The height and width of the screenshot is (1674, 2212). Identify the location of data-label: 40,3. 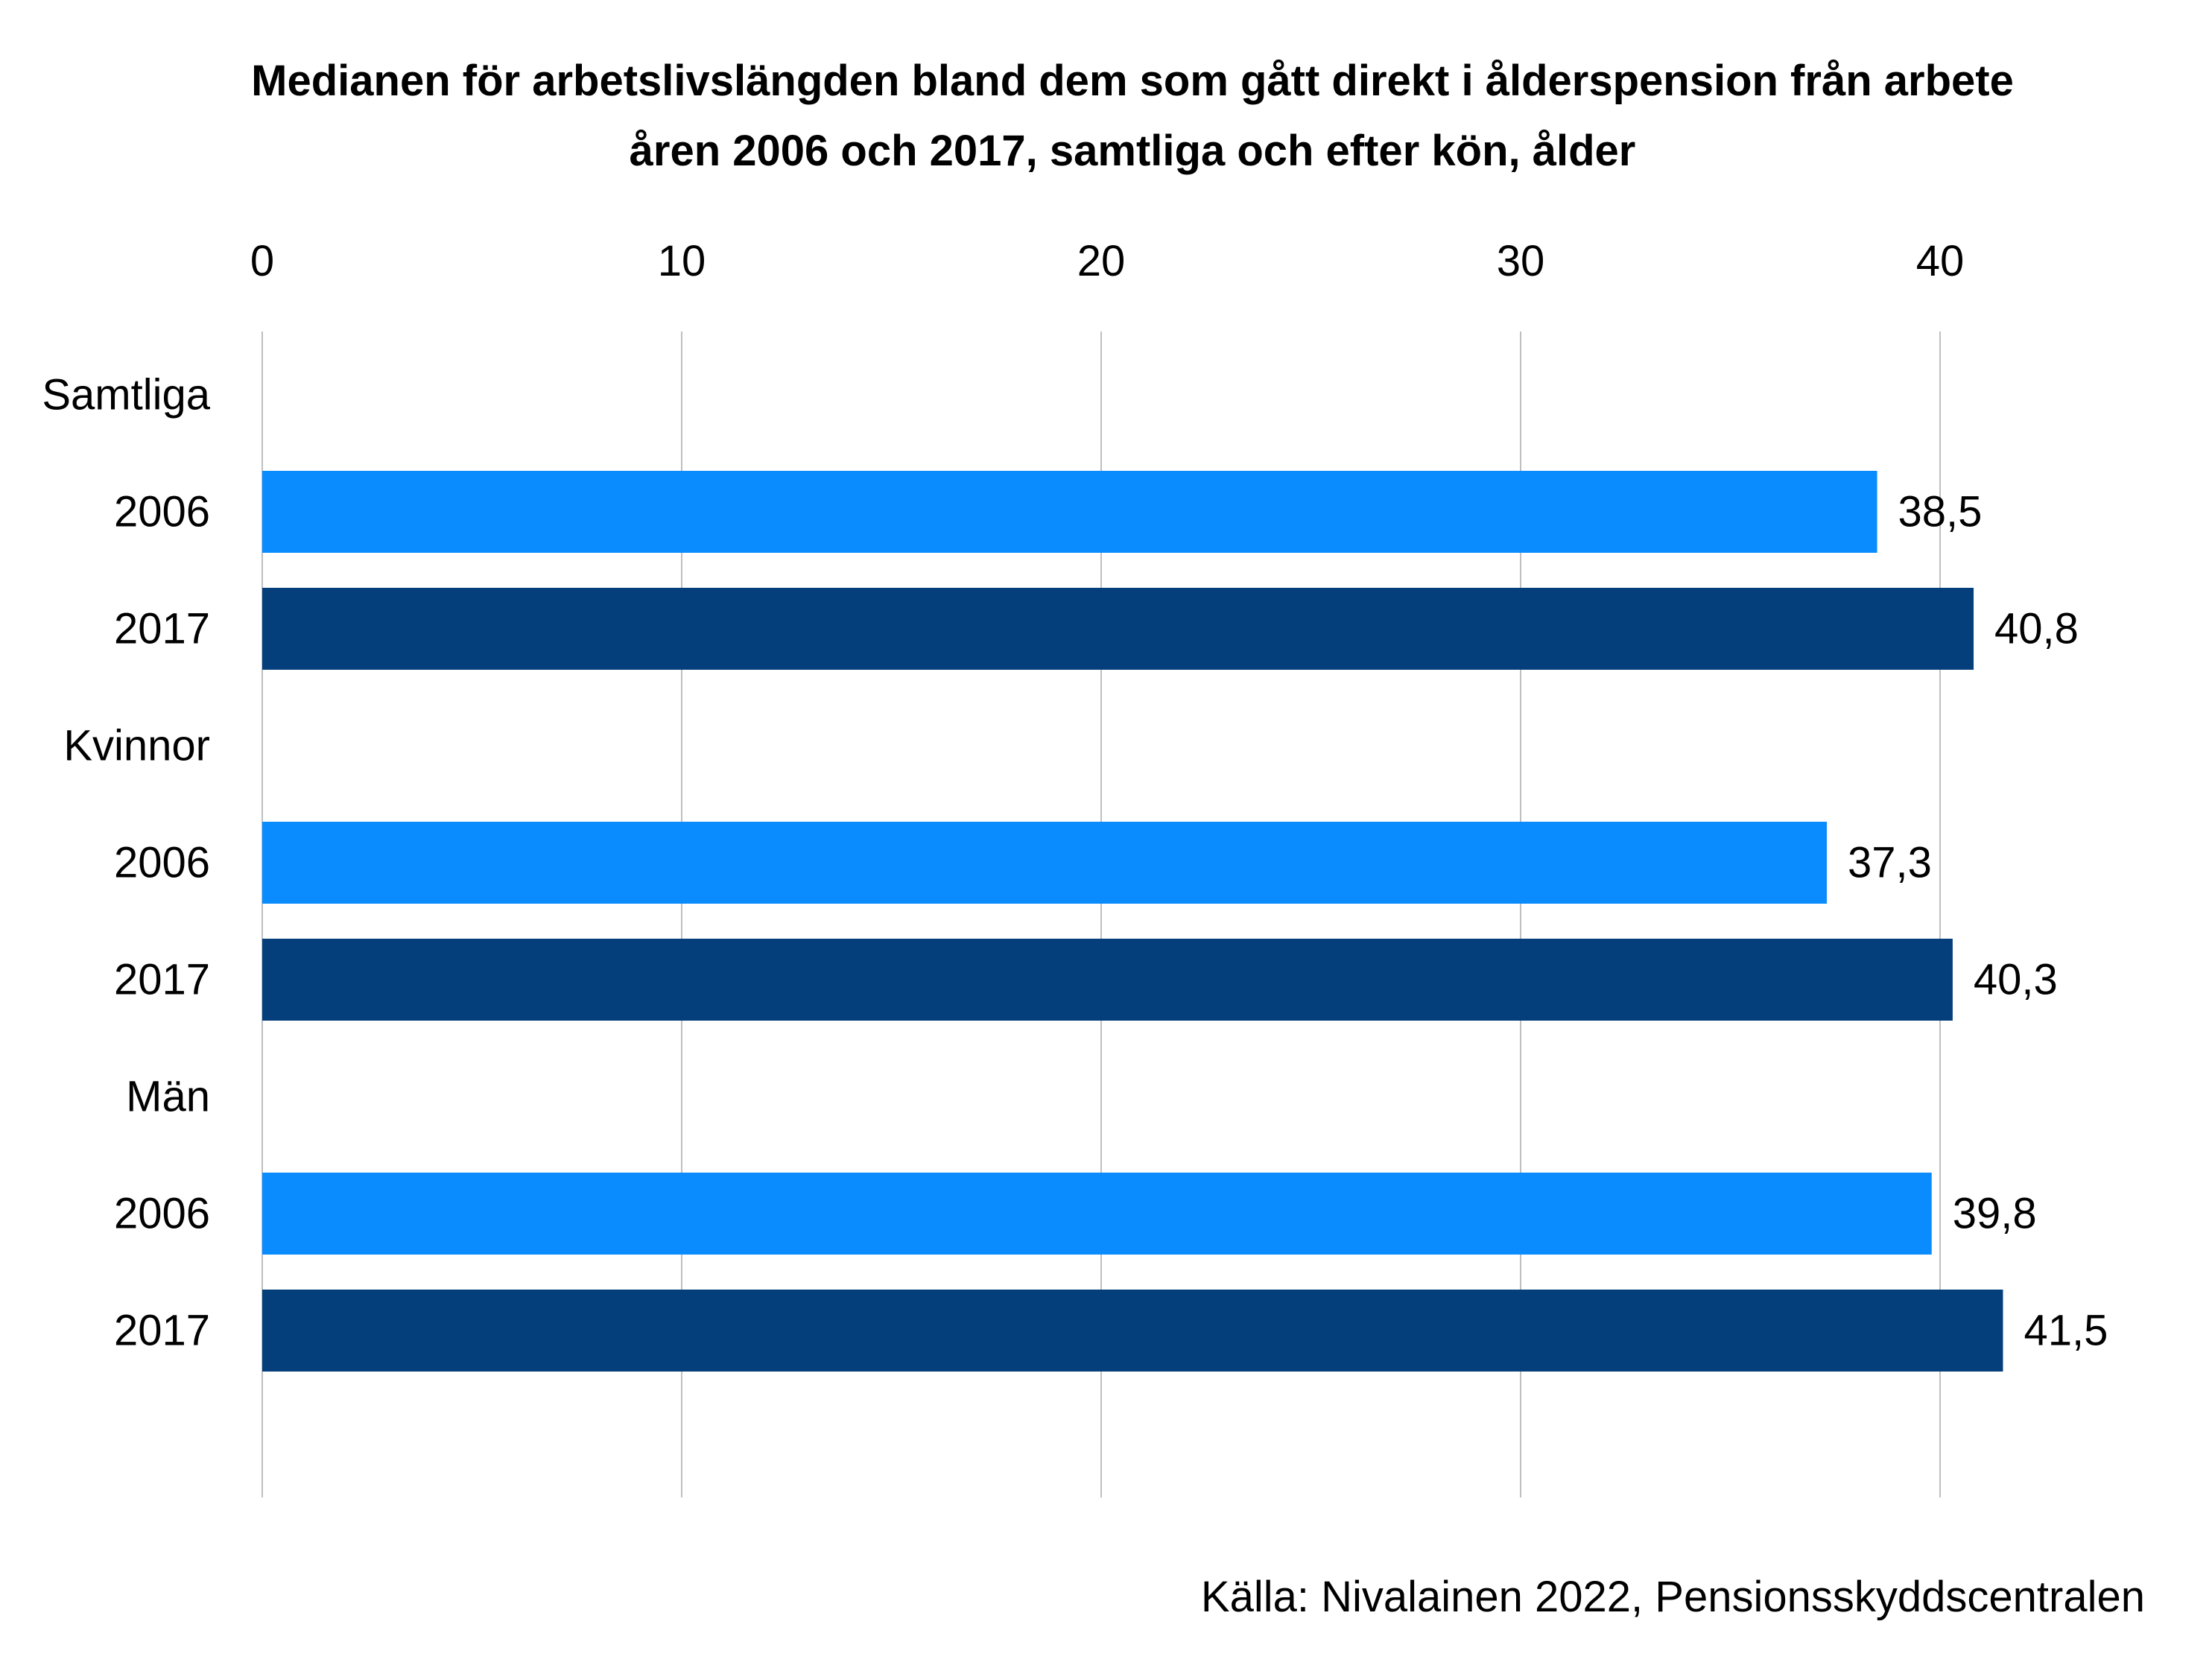
(2016, 980).